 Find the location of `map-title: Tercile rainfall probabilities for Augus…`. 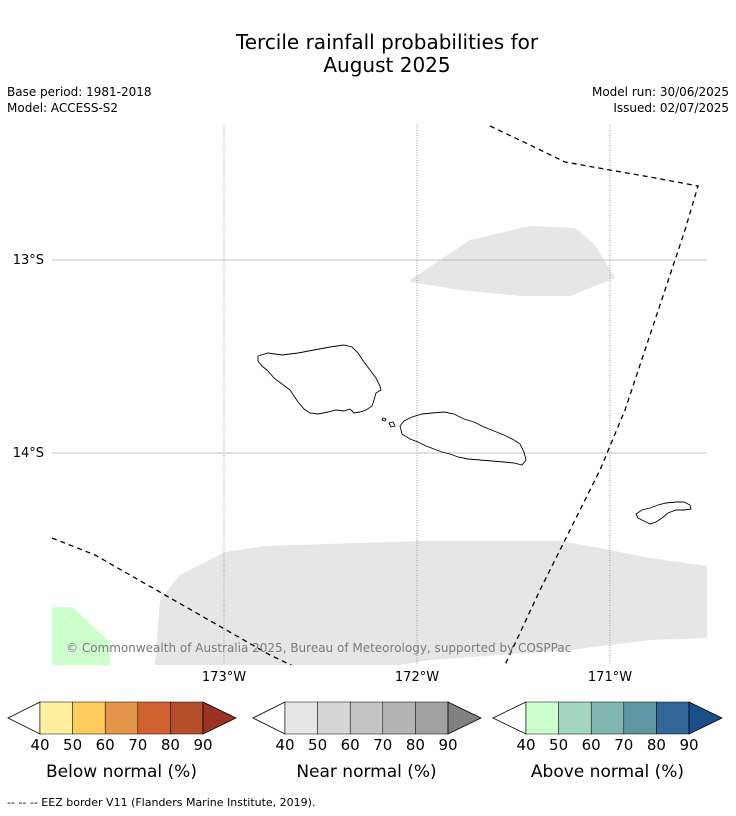

map-title: Tercile rainfall probabilities for Augus… is located at coordinates (368, 54).